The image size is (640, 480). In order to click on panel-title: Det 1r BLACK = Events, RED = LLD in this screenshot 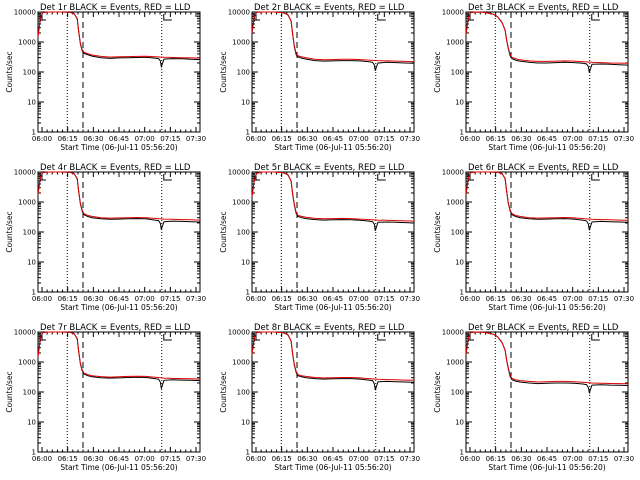, I will do `click(115, 8)`.